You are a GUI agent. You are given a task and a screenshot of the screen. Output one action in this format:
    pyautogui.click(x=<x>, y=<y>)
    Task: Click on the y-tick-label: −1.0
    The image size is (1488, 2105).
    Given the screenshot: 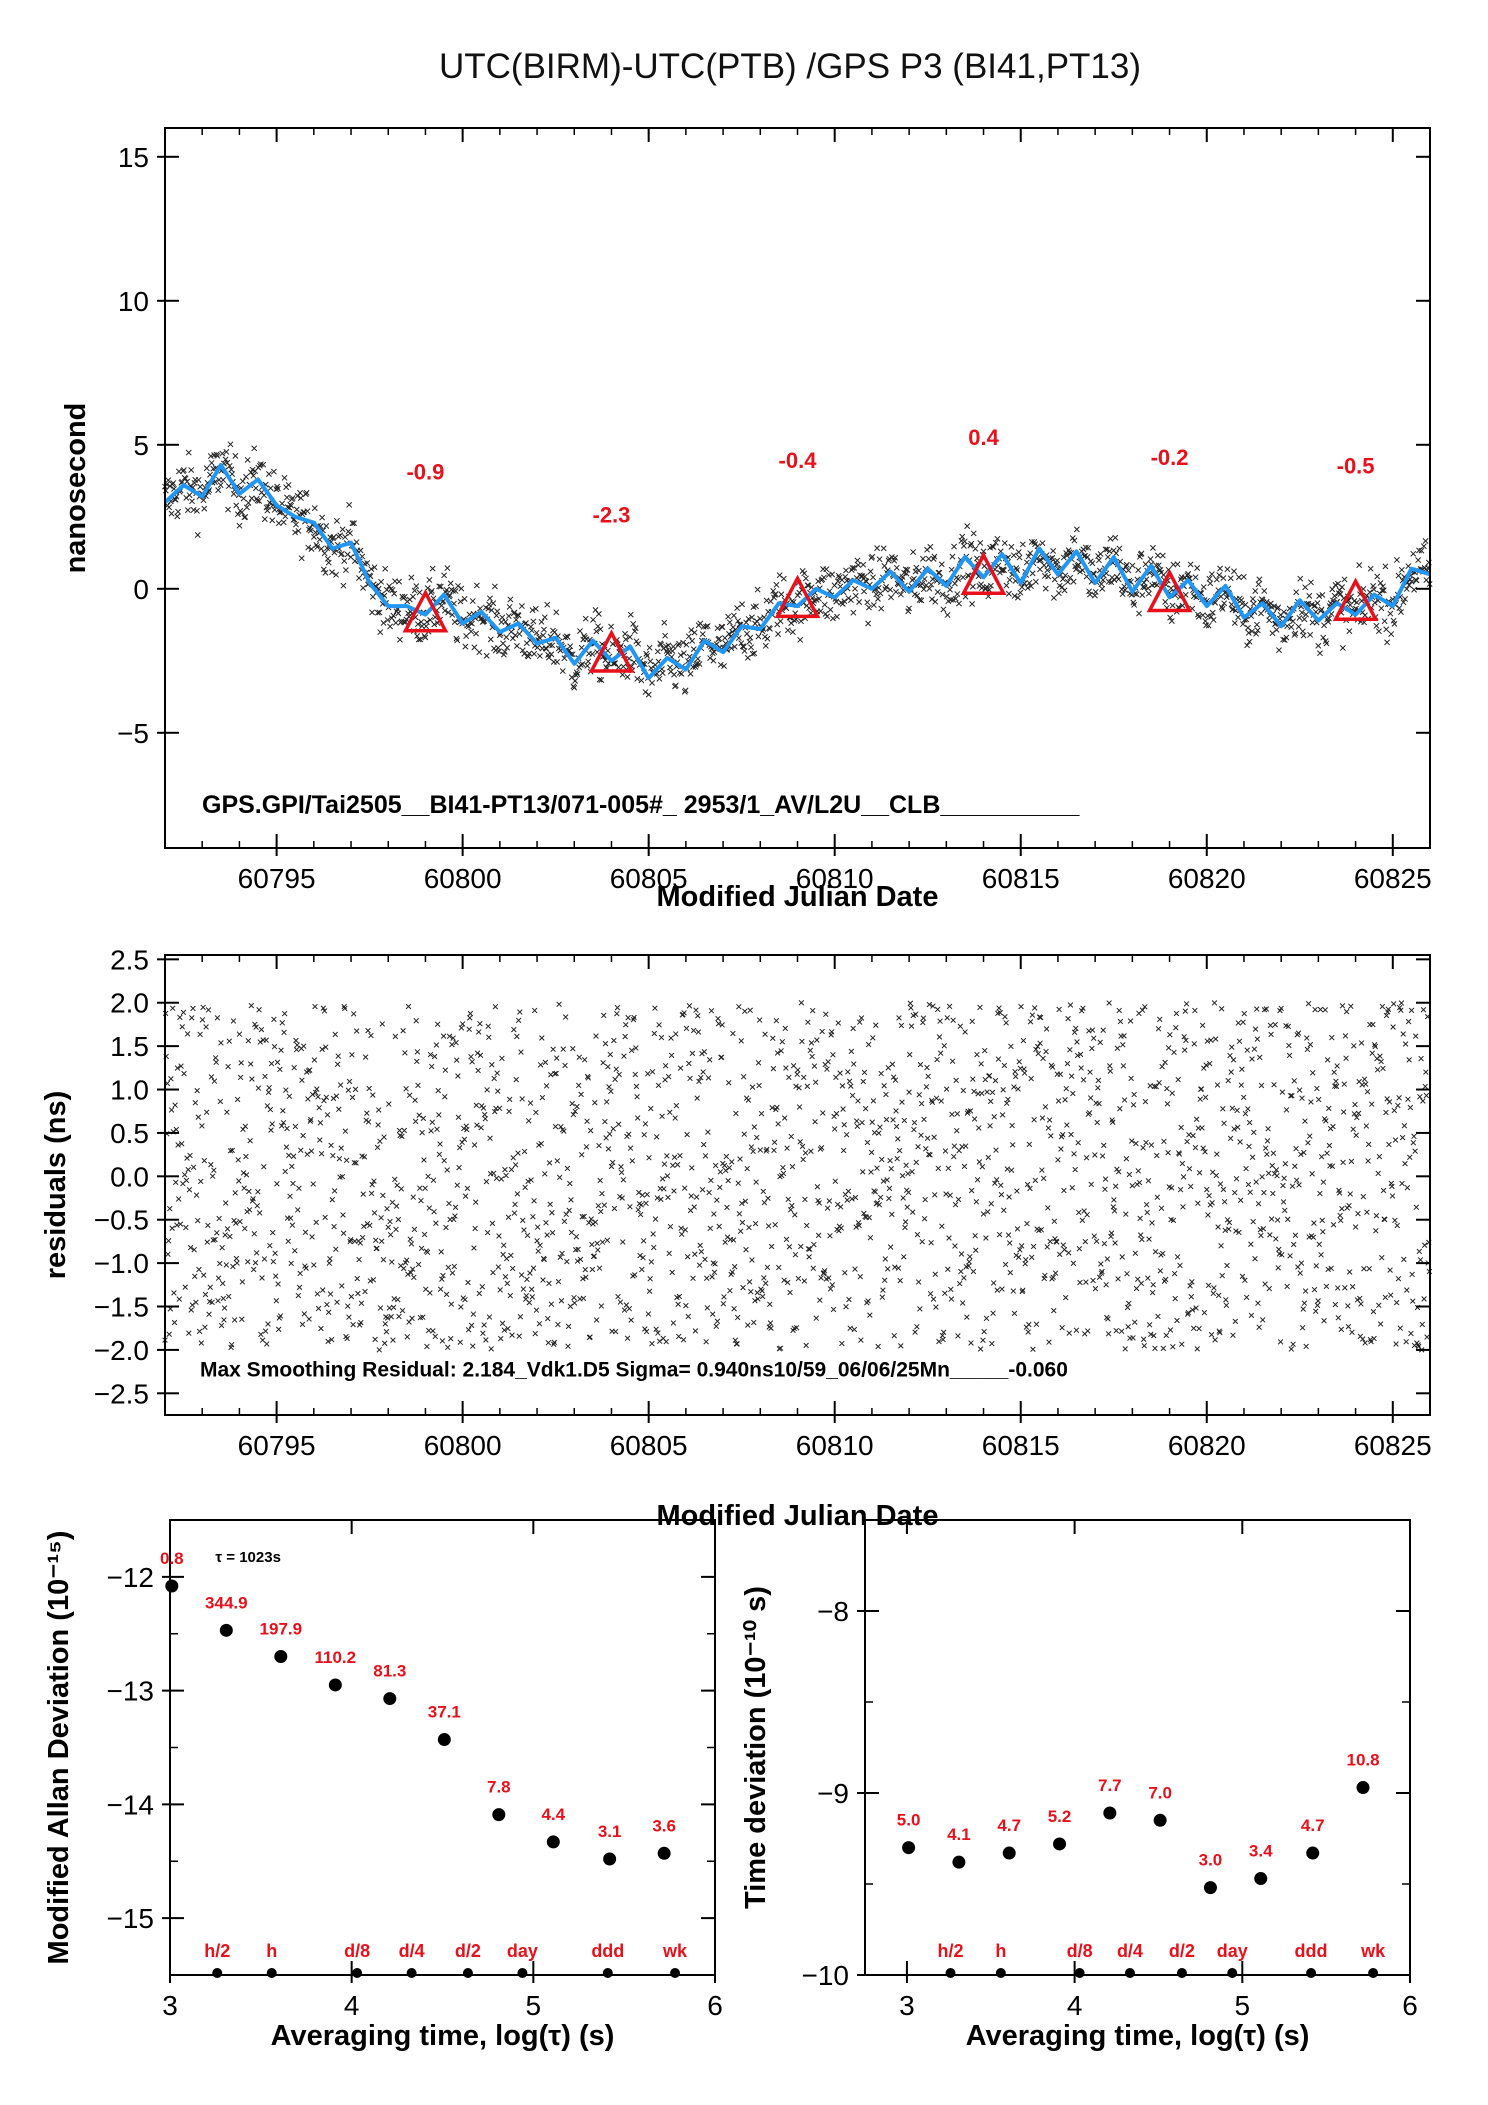 What is the action you would take?
    pyautogui.click(x=121, y=1263)
    